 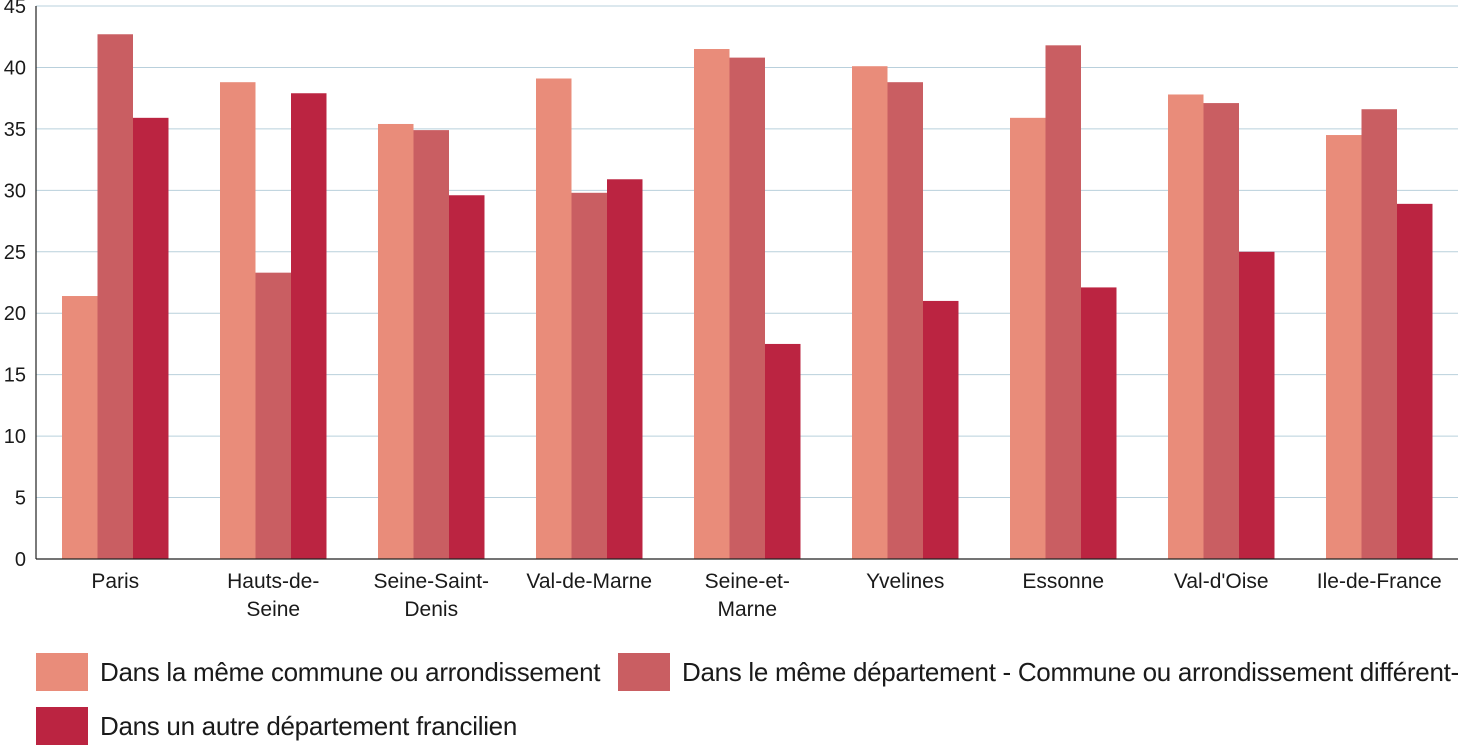 I want to click on x-category-label: Seine-Saint-Denis, so click(x=431, y=595).